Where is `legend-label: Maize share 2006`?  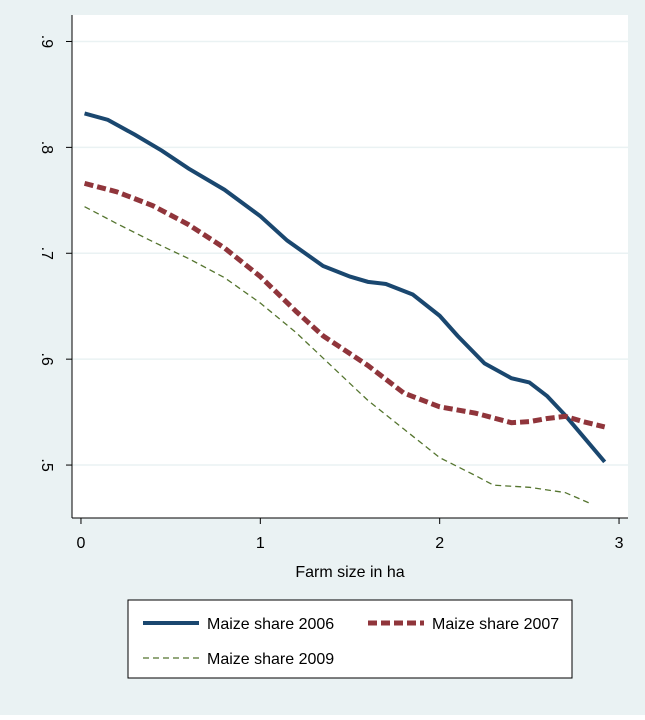
legend-label: Maize share 2006 is located at coordinates (270, 624).